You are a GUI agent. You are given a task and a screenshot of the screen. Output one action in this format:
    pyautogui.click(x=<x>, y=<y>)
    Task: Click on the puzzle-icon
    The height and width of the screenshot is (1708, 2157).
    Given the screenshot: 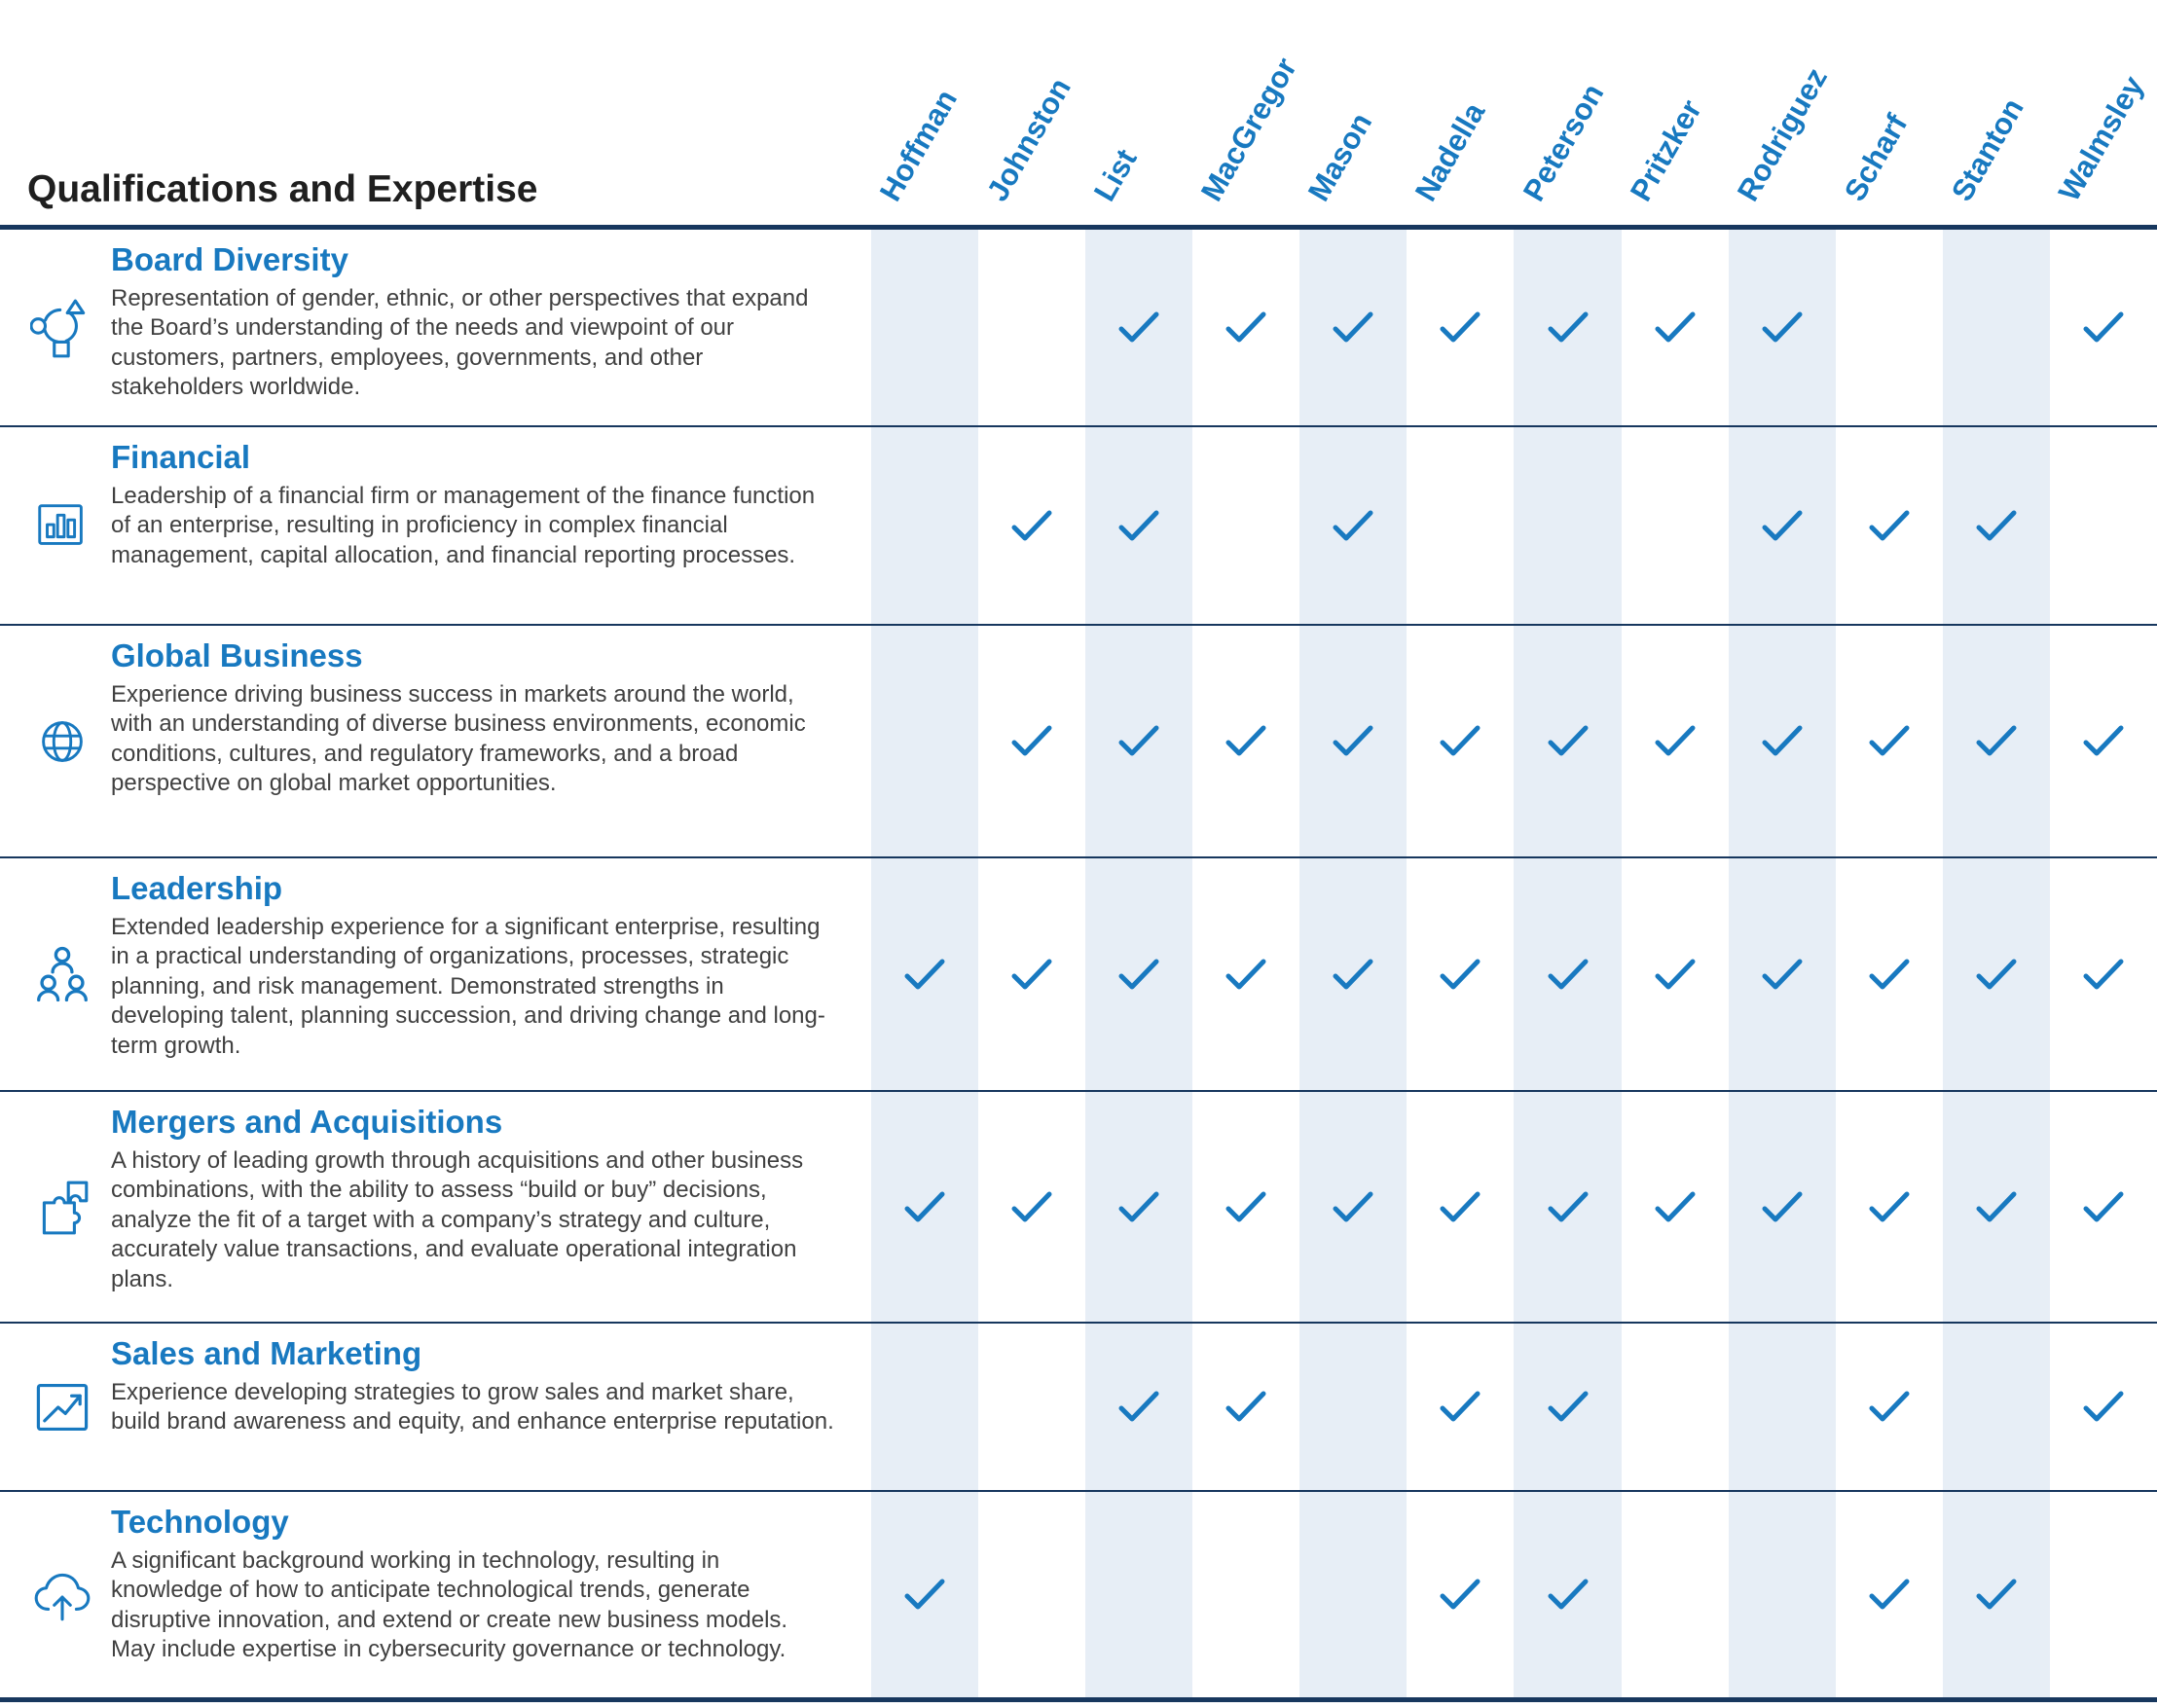 What is the action you would take?
    pyautogui.click(x=62, y=1207)
    